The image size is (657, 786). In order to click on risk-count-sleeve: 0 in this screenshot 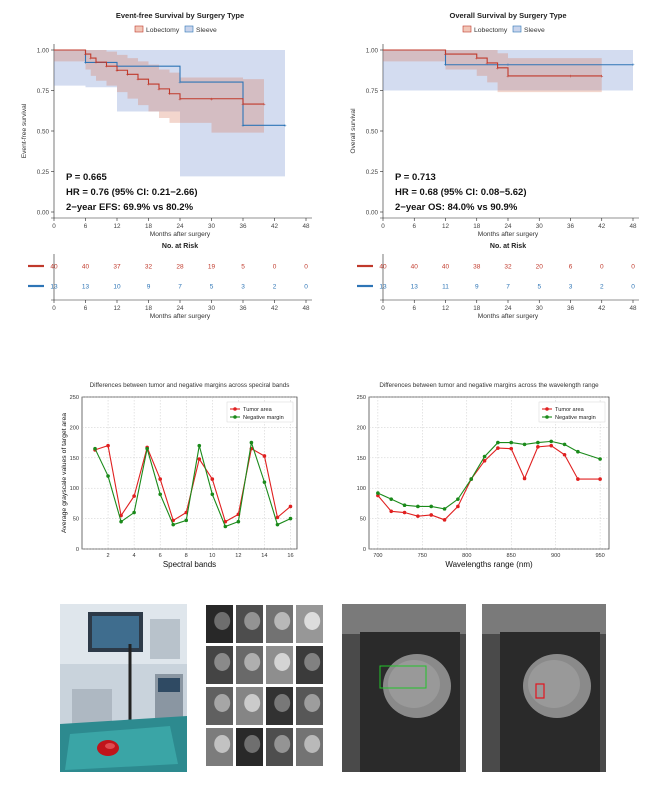, I will do `click(633, 287)`.